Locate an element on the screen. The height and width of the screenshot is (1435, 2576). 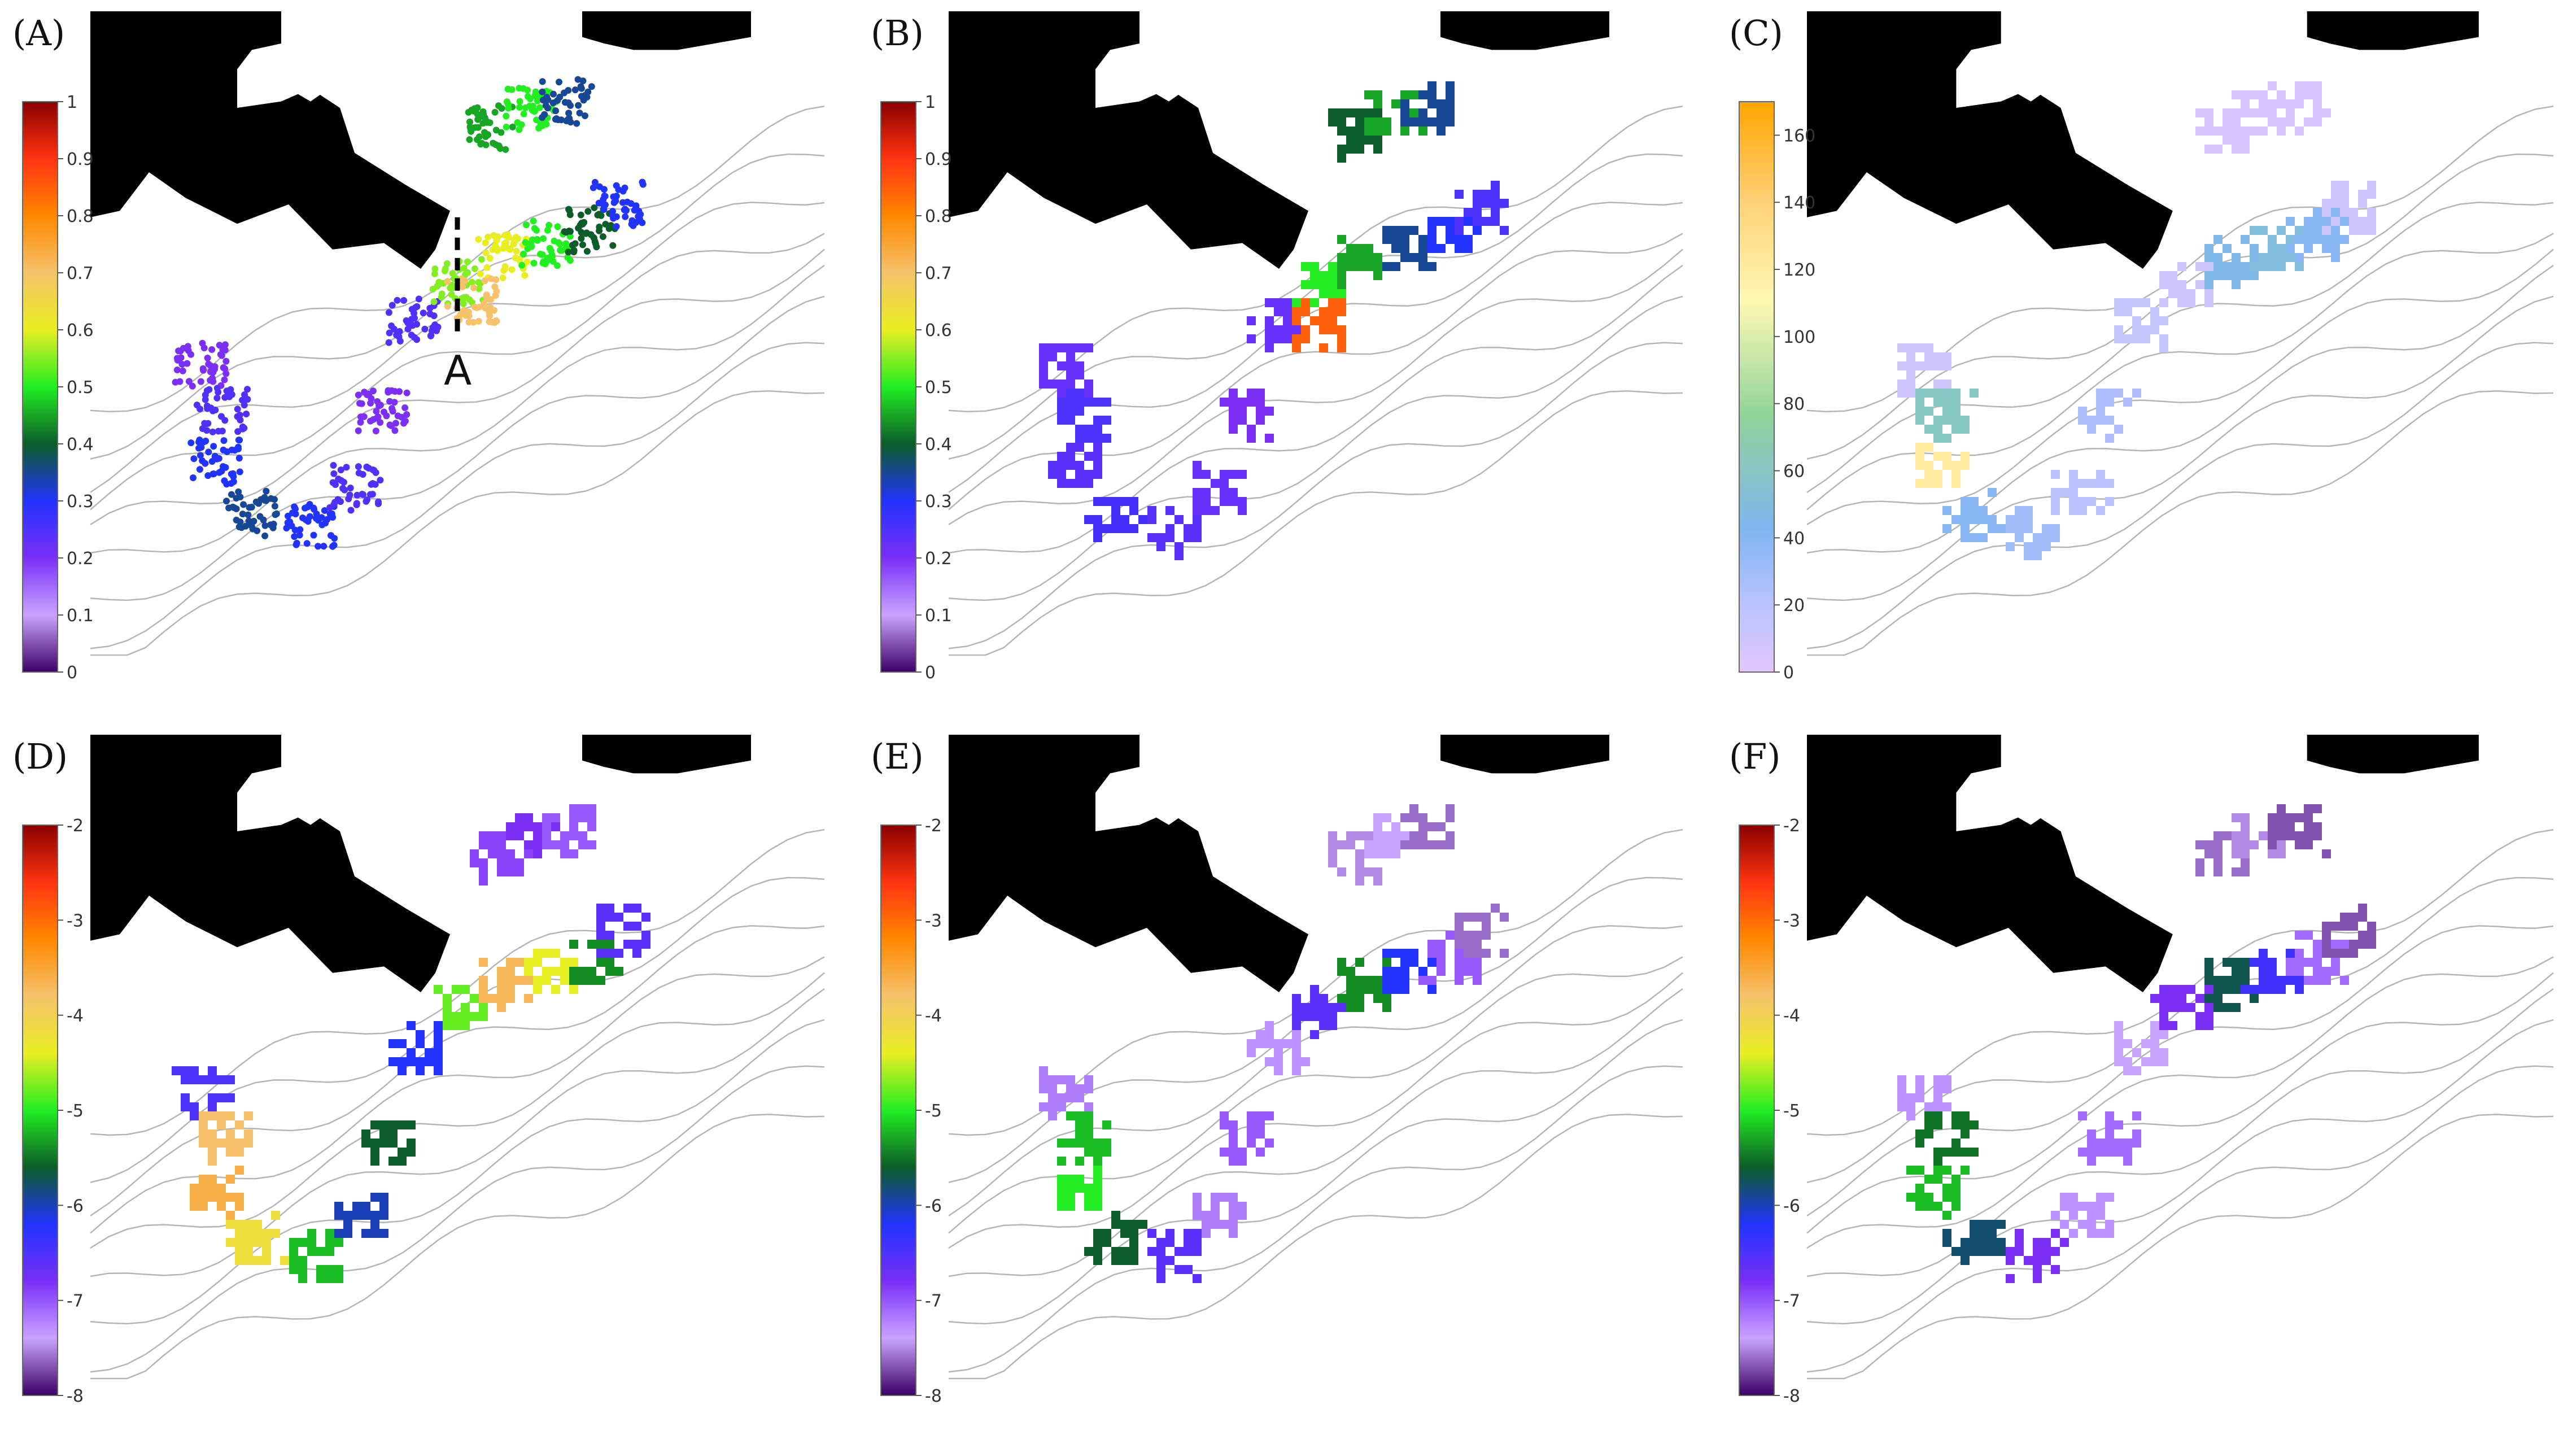
colorbar-tick-label: 100 is located at coordinates (1799, 337).